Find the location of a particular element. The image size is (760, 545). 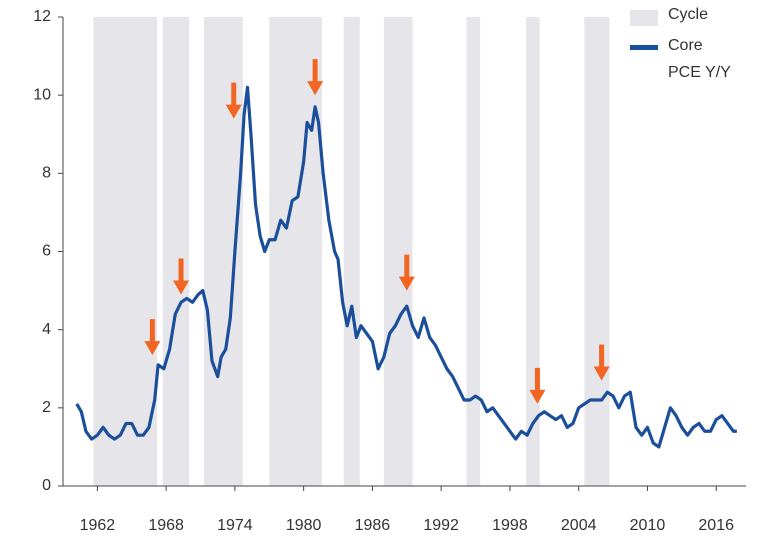

x-tick-label: 1974 is located at coordinates (235, 525).